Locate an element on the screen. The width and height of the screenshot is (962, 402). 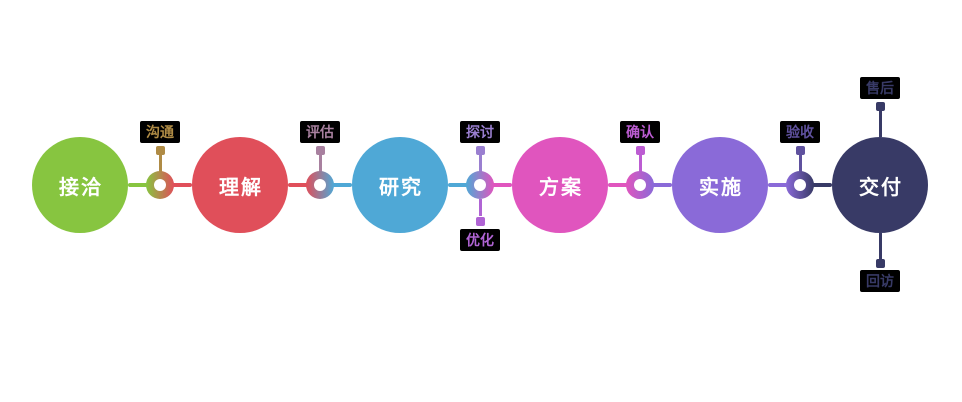
connector-3: 探讨 优化 is located at coordinates (480, 187).